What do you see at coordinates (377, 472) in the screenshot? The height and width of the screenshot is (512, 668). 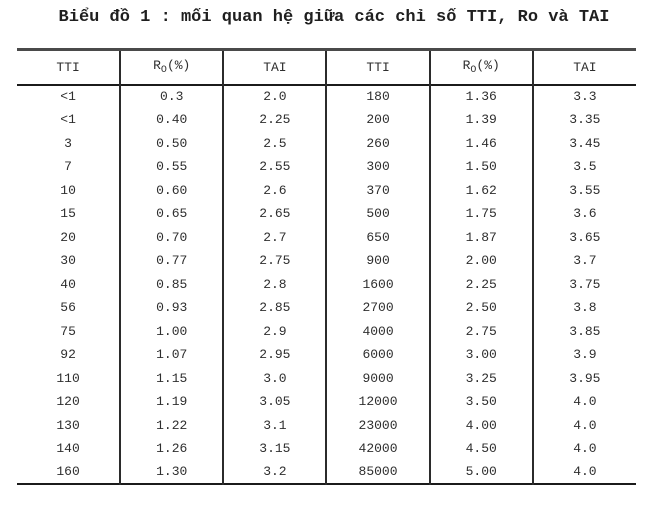 I see `table-cell: 85000` at bounding box center [377, 472].